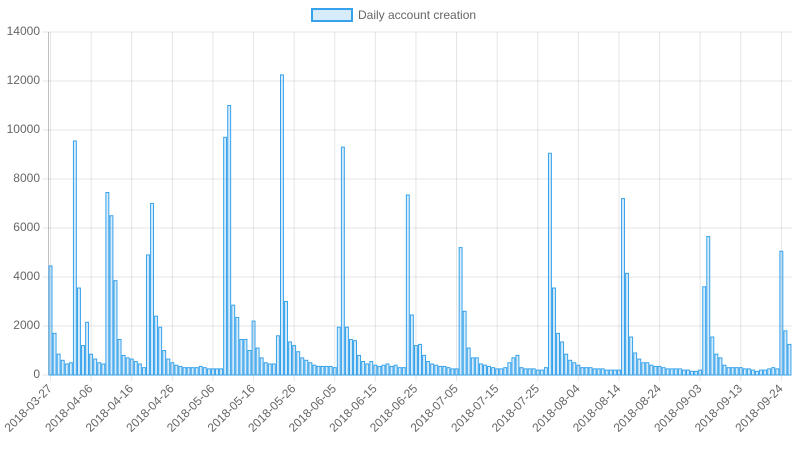  What do you see at coordinates (26, 178) in the screenshot?
I see `y-tick-label: 8000` at bounding box center [26, 178].